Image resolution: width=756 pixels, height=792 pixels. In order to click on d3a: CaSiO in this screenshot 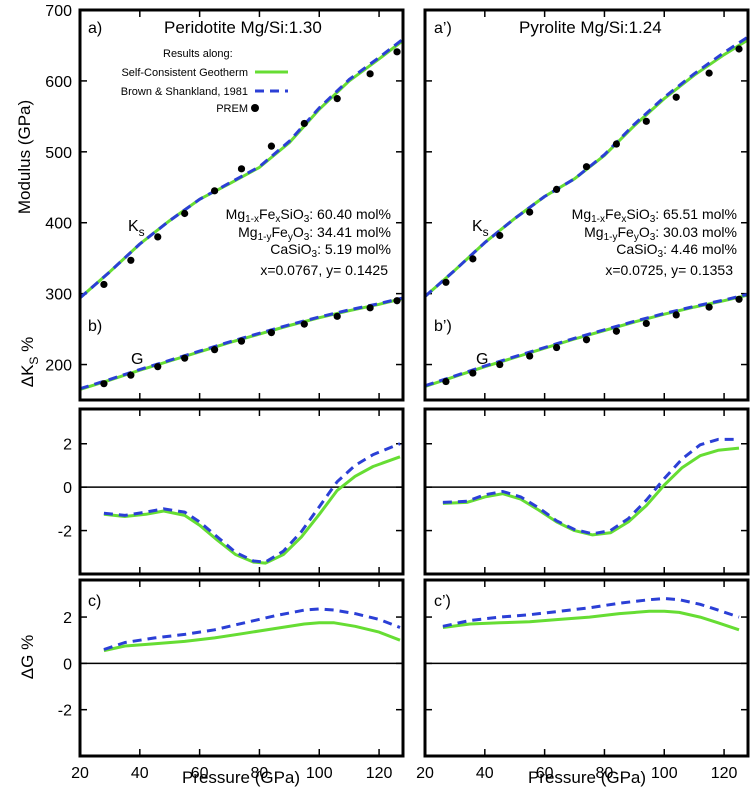, I will do `click(636, 249)`.